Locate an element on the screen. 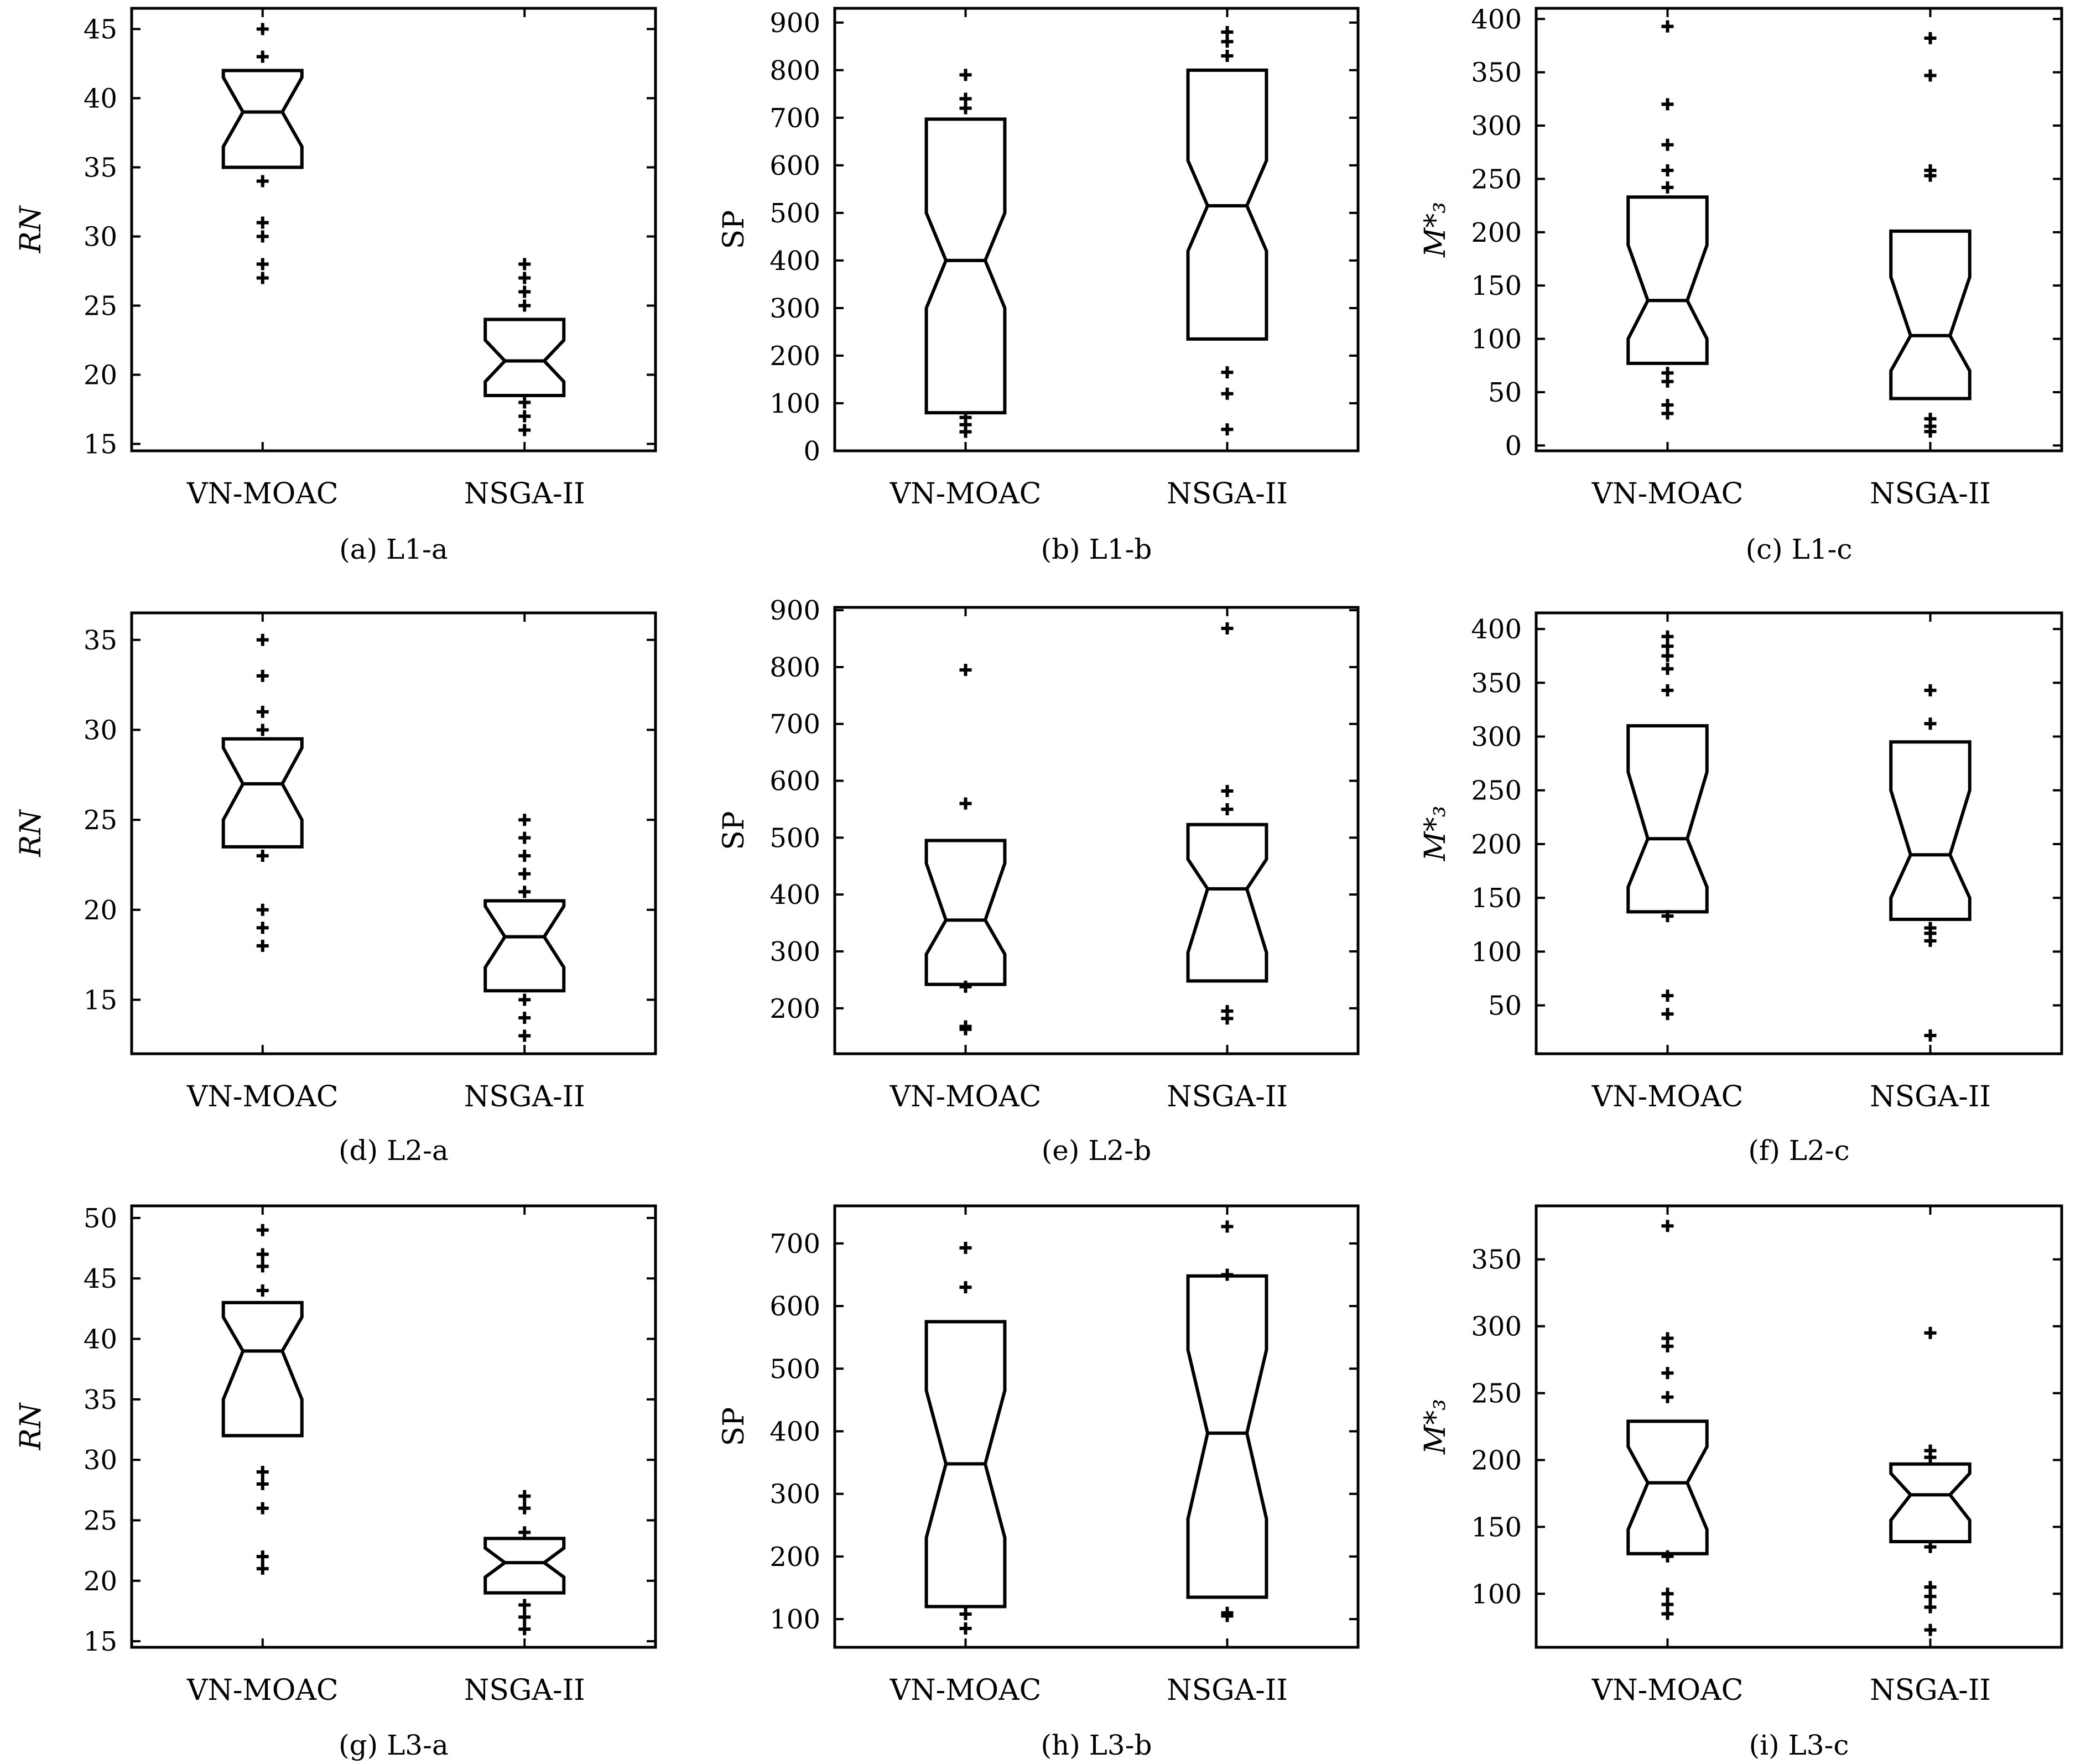 Image resolution: width=2091 pixels, height=1764 pixels. y-tick-label: 150 is located at coordinates (1497, 1527).